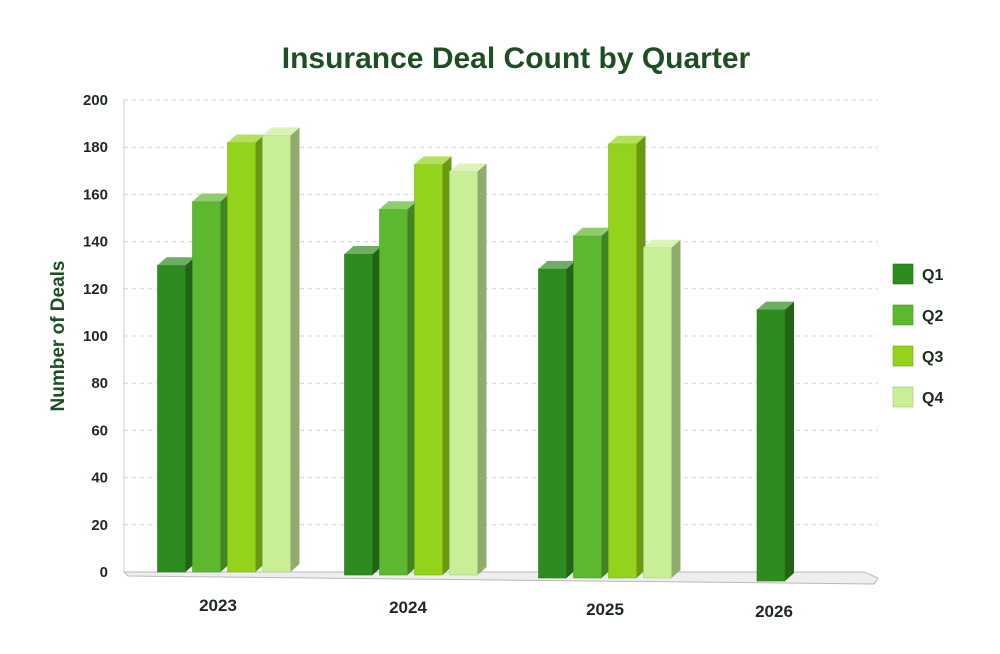 This screenshot has width=1000, height=654. What do you see at coordinates (99, 525) in the screenshot?
I see `y-tick-label: 20` at bounding box center [99, 525].